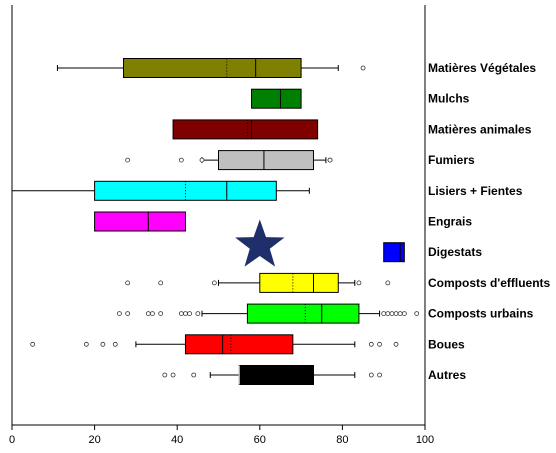  What do you see at coordinates (475, 191) in the screenshot?
I see `category-label: Lisiers + Fientes` at bounding box center [475, 191].